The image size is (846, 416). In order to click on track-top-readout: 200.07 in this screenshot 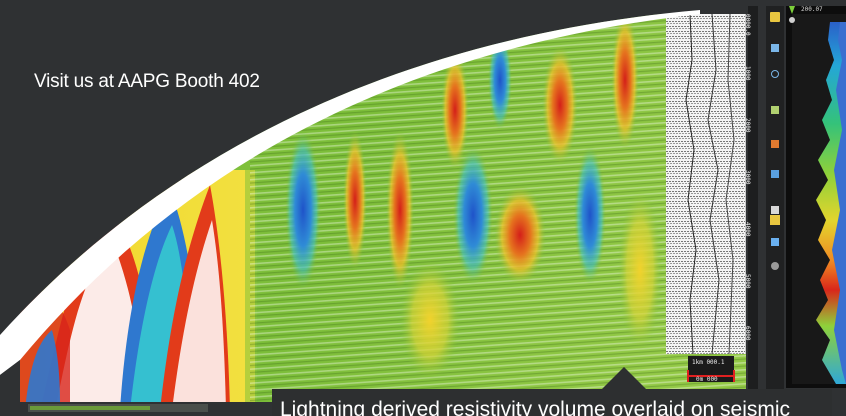, I will do `click(812, 9)`.